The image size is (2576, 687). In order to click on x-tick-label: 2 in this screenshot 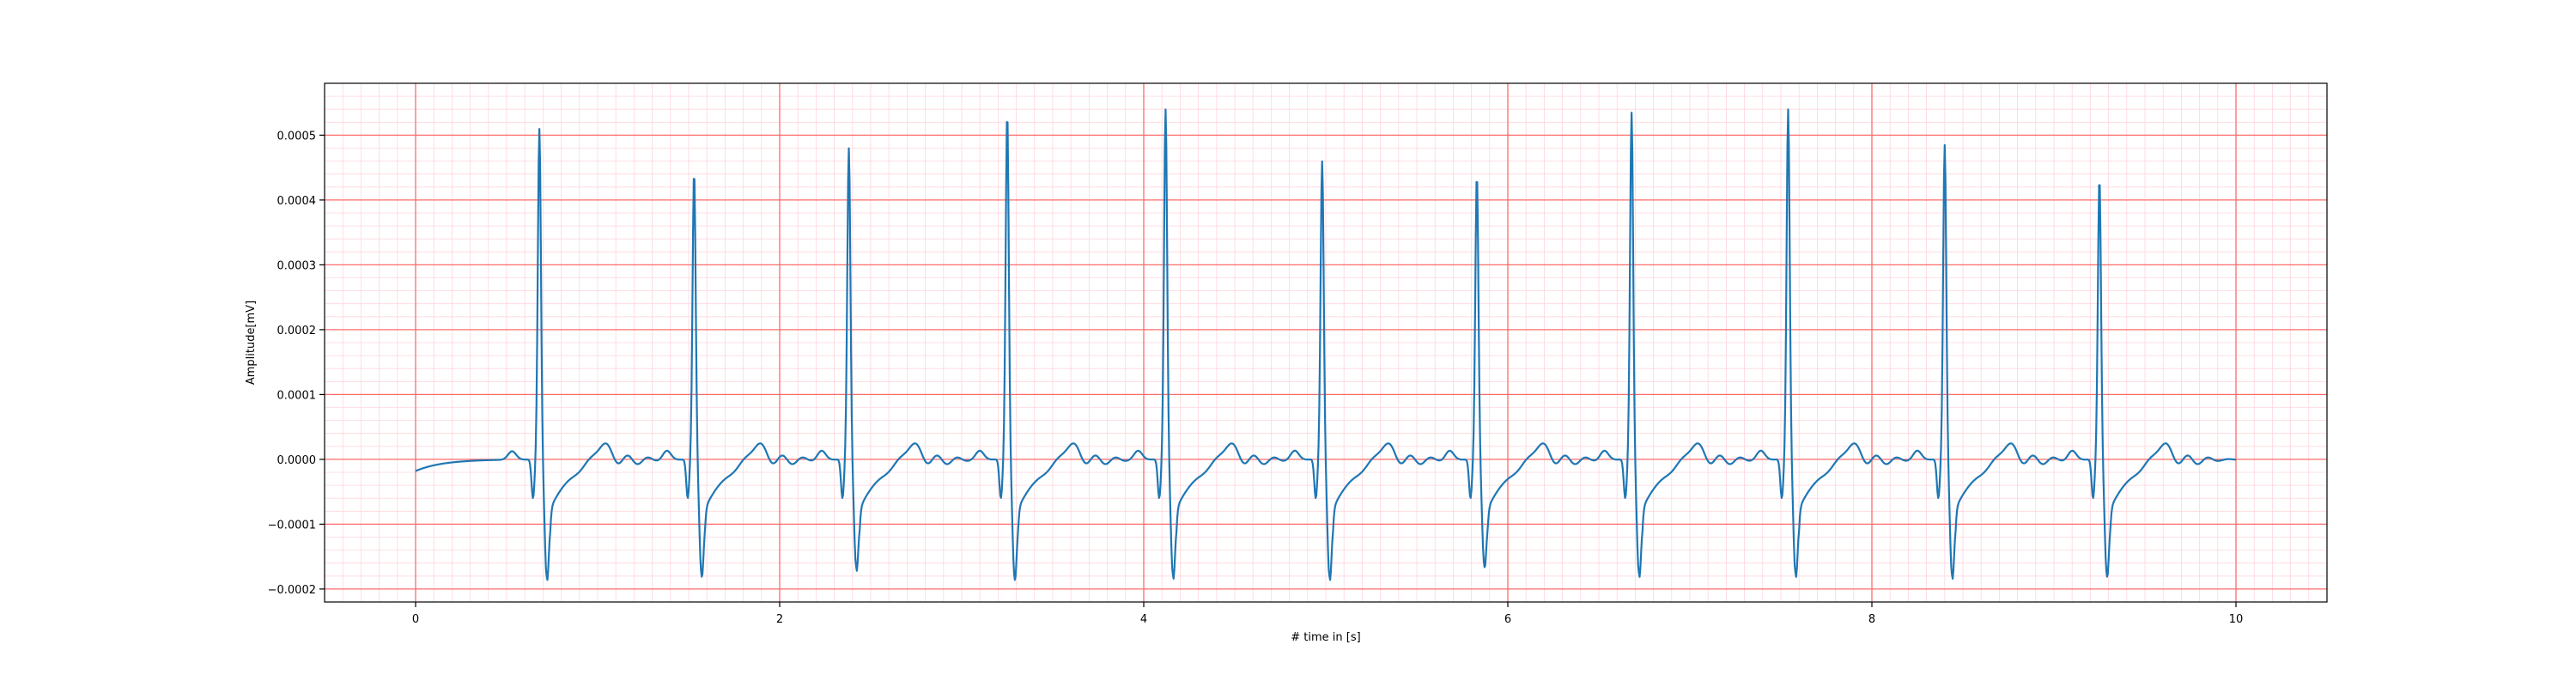, I will do `click(779, 619)`.